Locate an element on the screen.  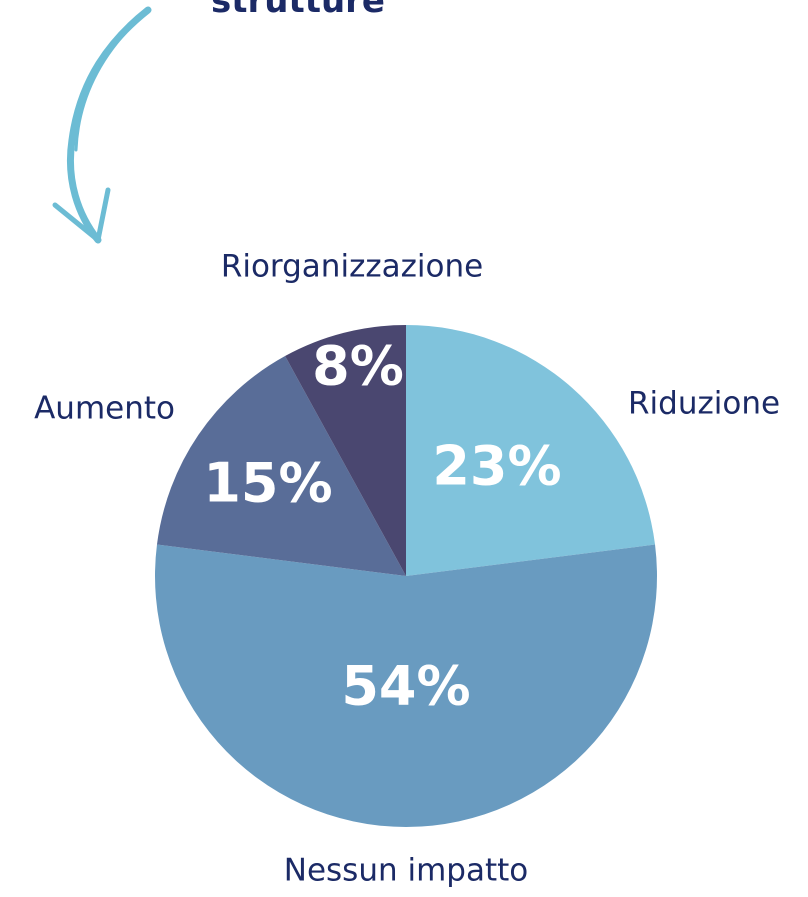
category-label: Aumento is located at coordinates (104, 409).